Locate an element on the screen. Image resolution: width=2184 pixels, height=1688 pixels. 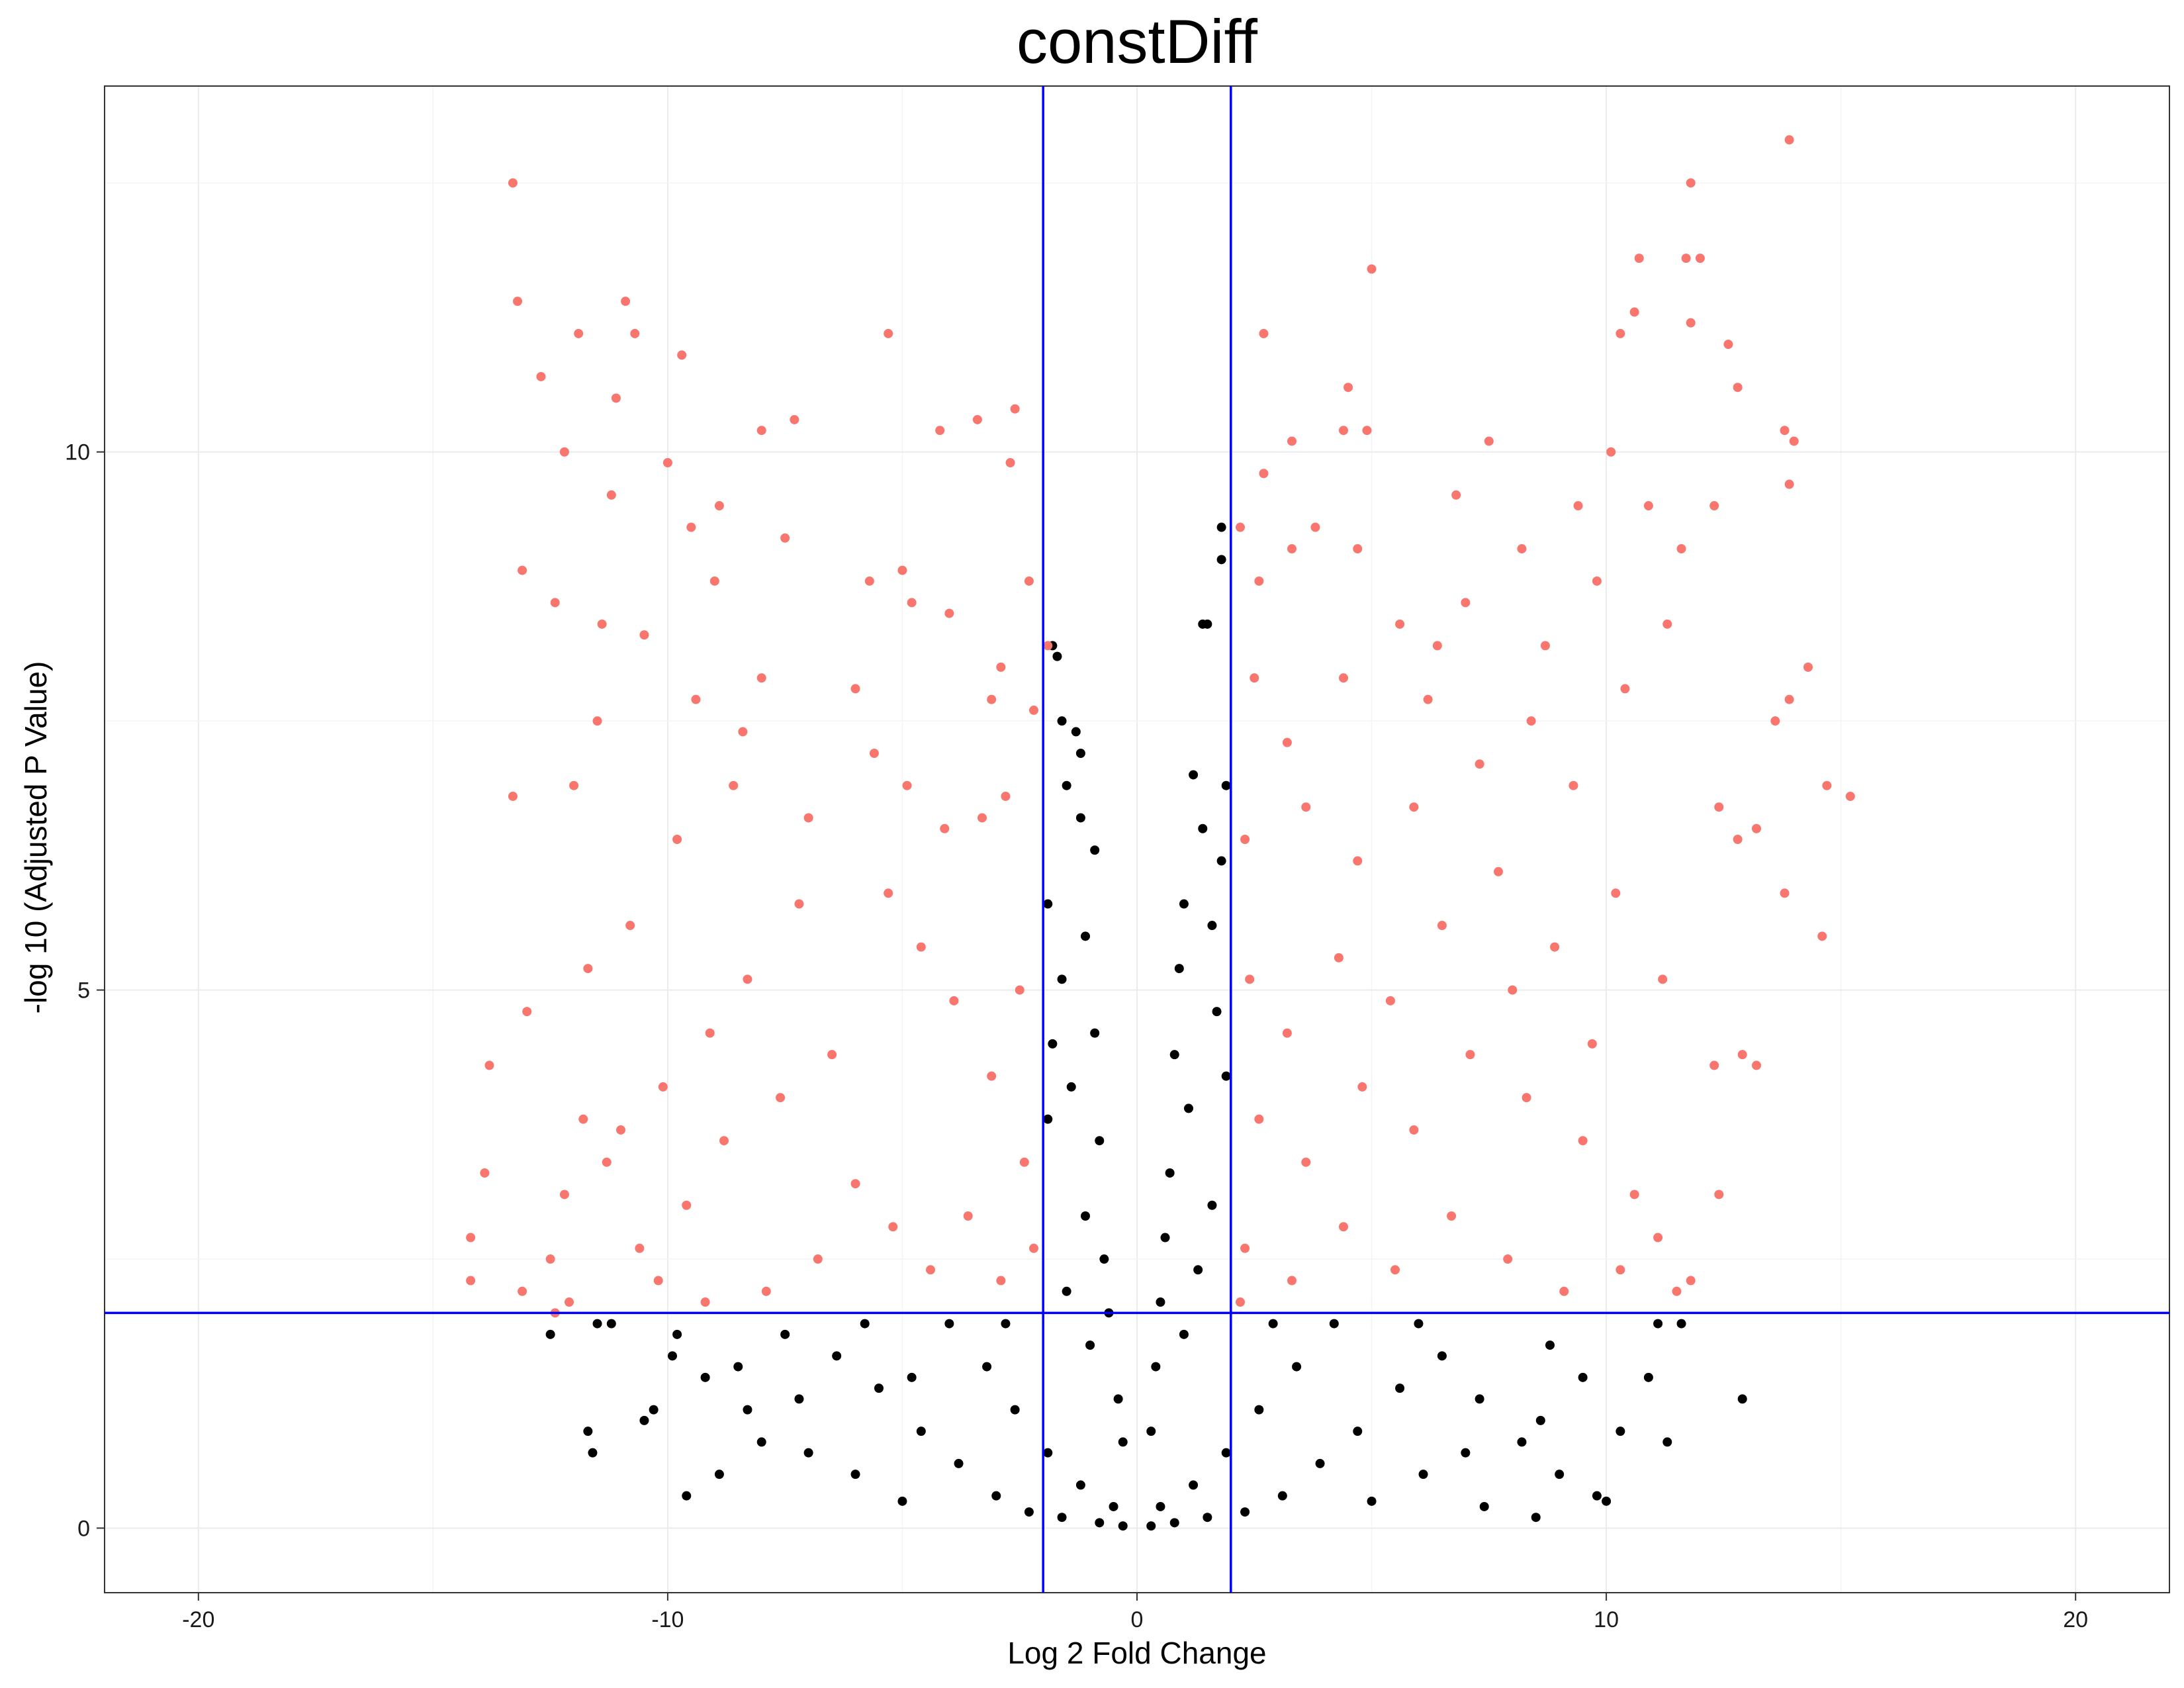
chart-title: constDiff is located at coordinates (1137, 41).